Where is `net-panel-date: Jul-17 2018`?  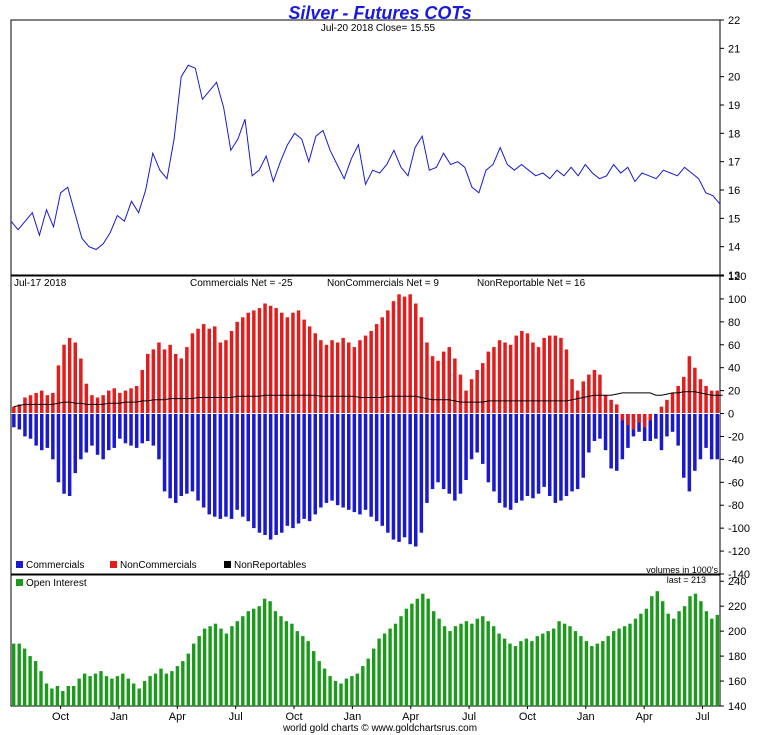
net-panel-date: Jul-17 2018 is located at coordinates (40, 283).